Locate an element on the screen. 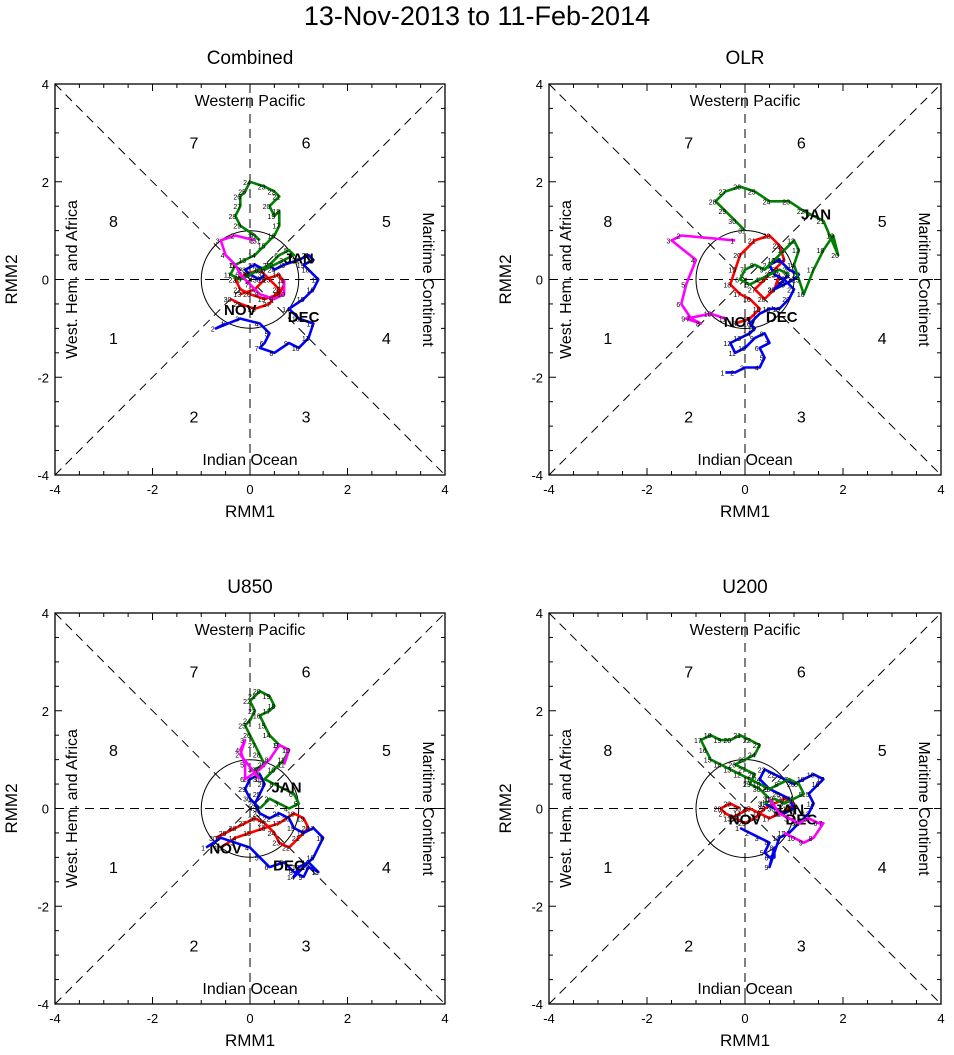 The width and height of the screenshot is (954, 1055). y-tick-label: -2 is located at coordinates (537, 906).